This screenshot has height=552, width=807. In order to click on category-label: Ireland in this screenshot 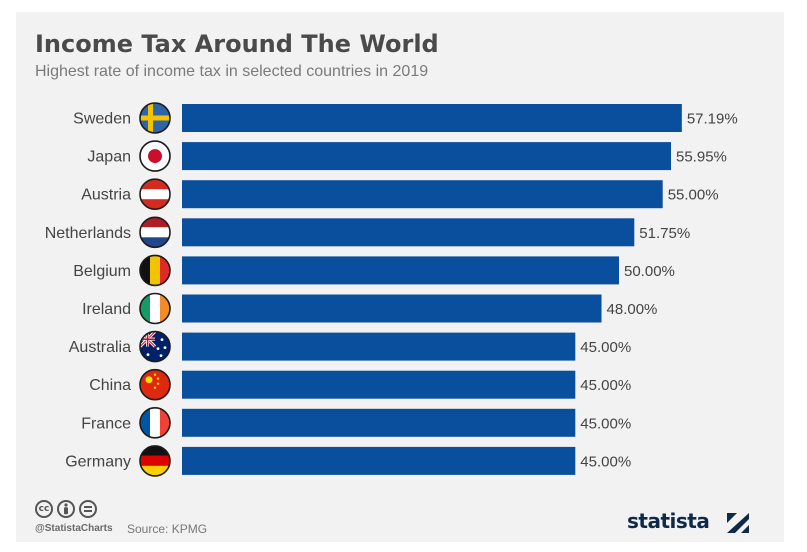, I will do `click(106, 309)`.